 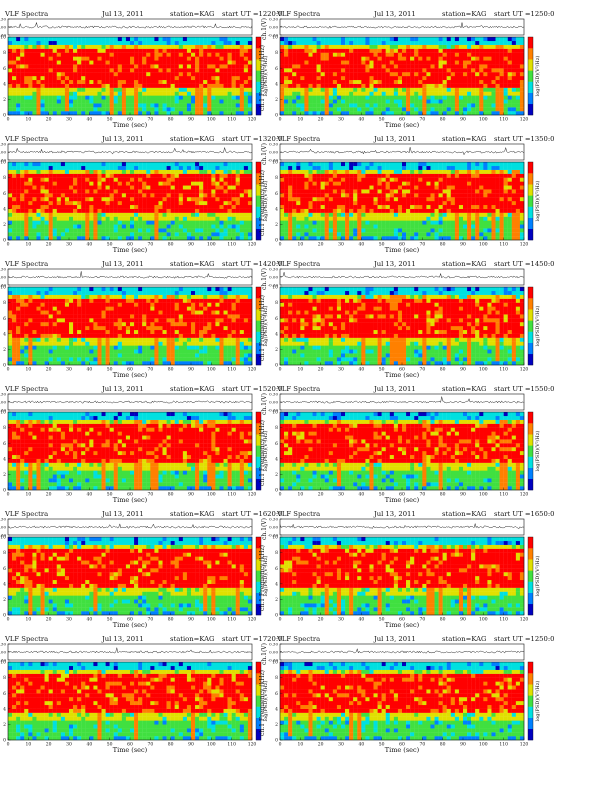 I want to click on time-xlabel: Time (sec), so click(x=130, y=250).